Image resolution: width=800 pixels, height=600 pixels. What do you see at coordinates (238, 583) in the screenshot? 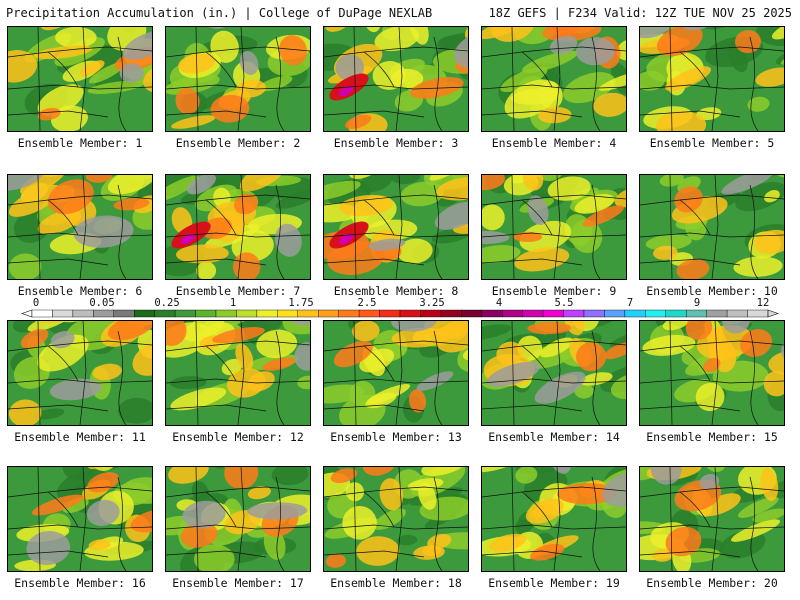
I see `ensemble-member-label: Ensemble Member: 17` at bounding box center [238, 583].